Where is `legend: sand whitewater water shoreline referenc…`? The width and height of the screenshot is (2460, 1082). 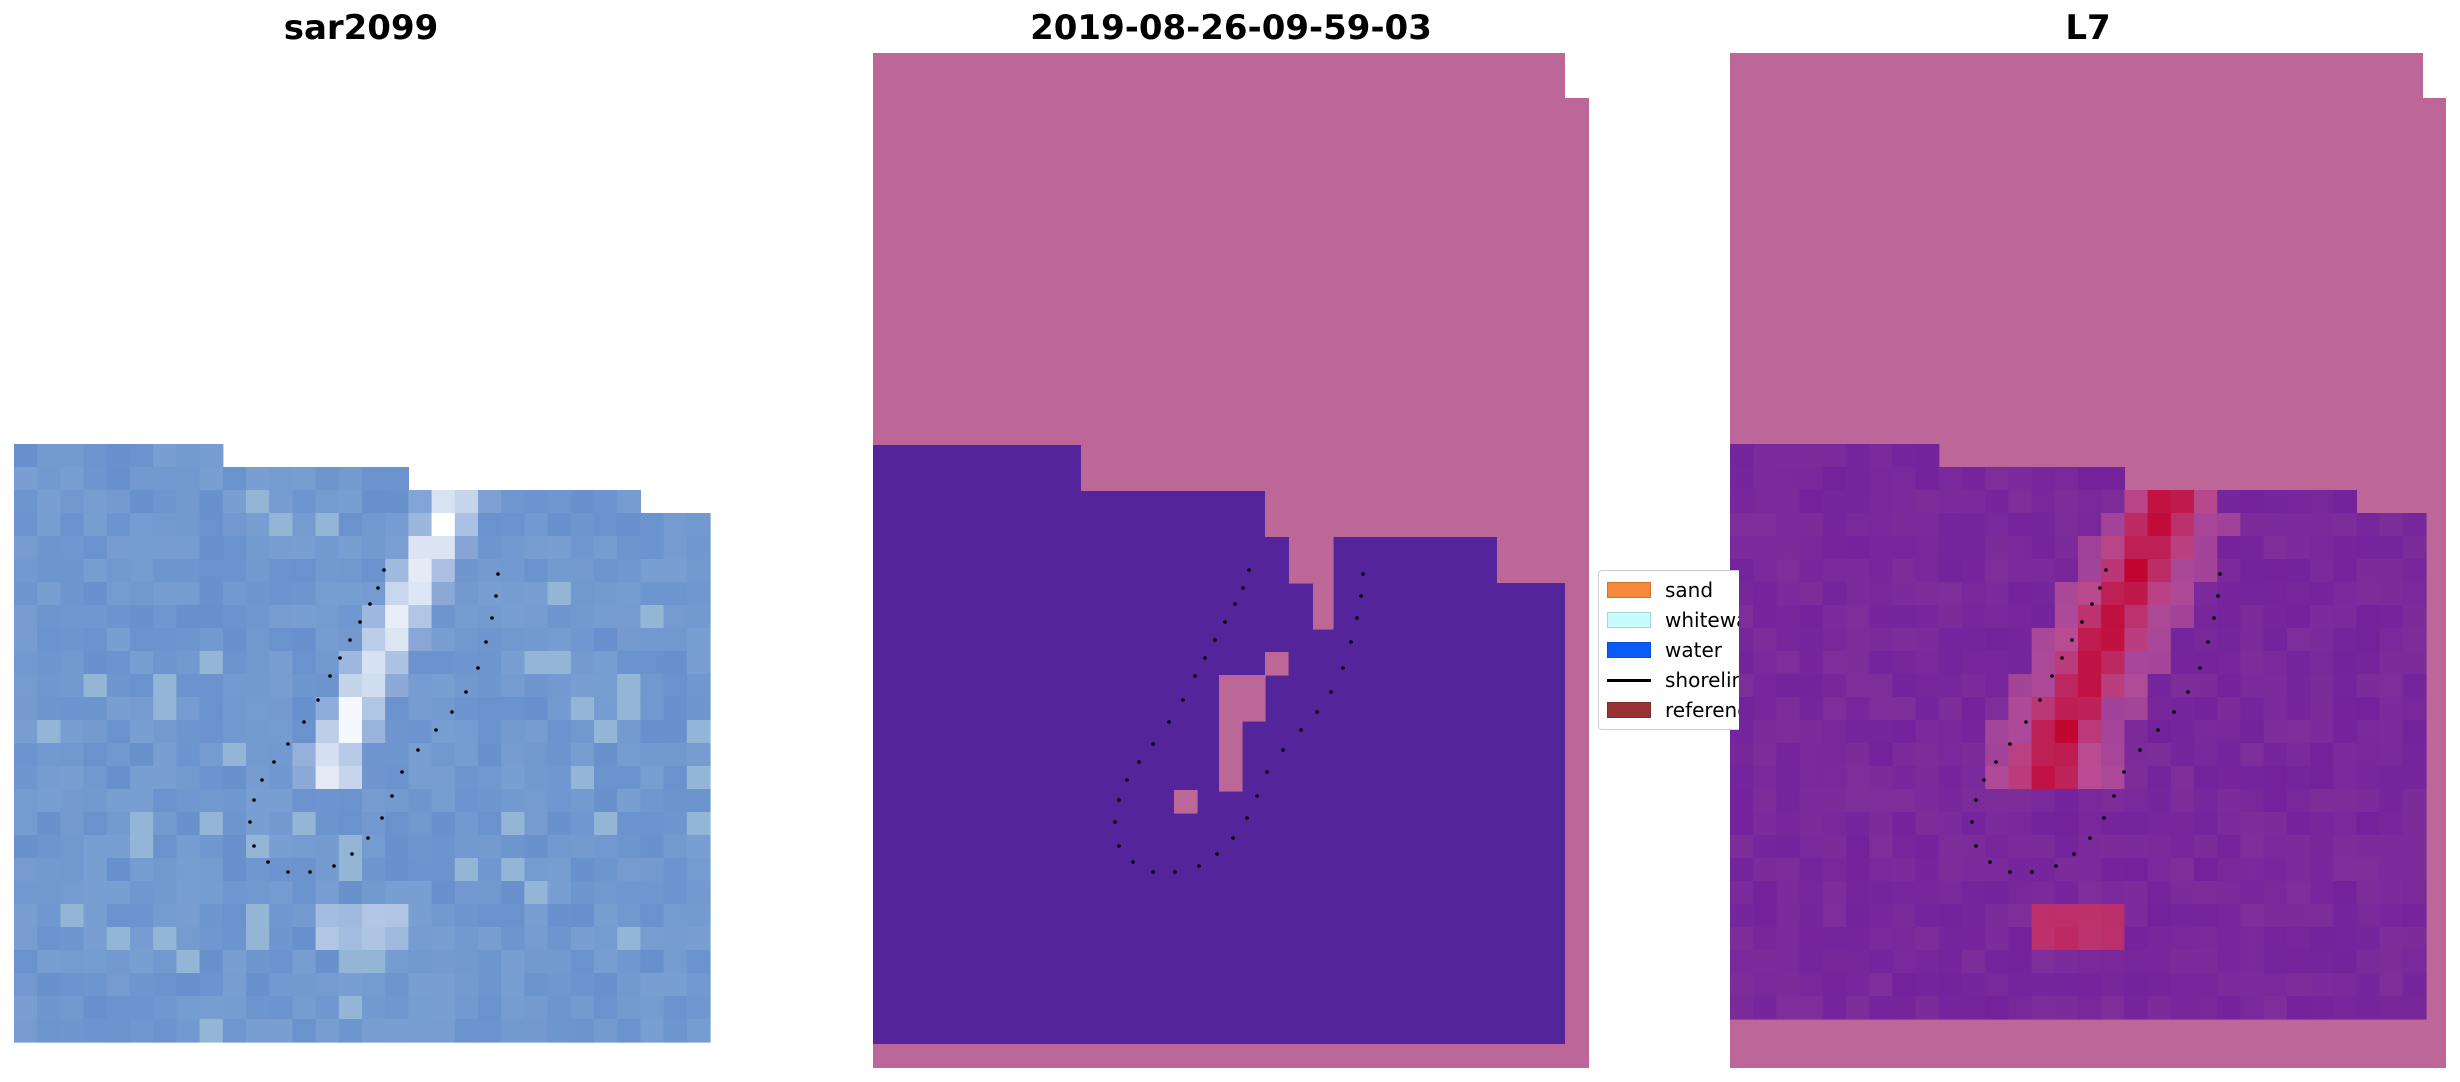 legend: sand whitewater water shoreline referenc… is located at coordinates (1668, 650).